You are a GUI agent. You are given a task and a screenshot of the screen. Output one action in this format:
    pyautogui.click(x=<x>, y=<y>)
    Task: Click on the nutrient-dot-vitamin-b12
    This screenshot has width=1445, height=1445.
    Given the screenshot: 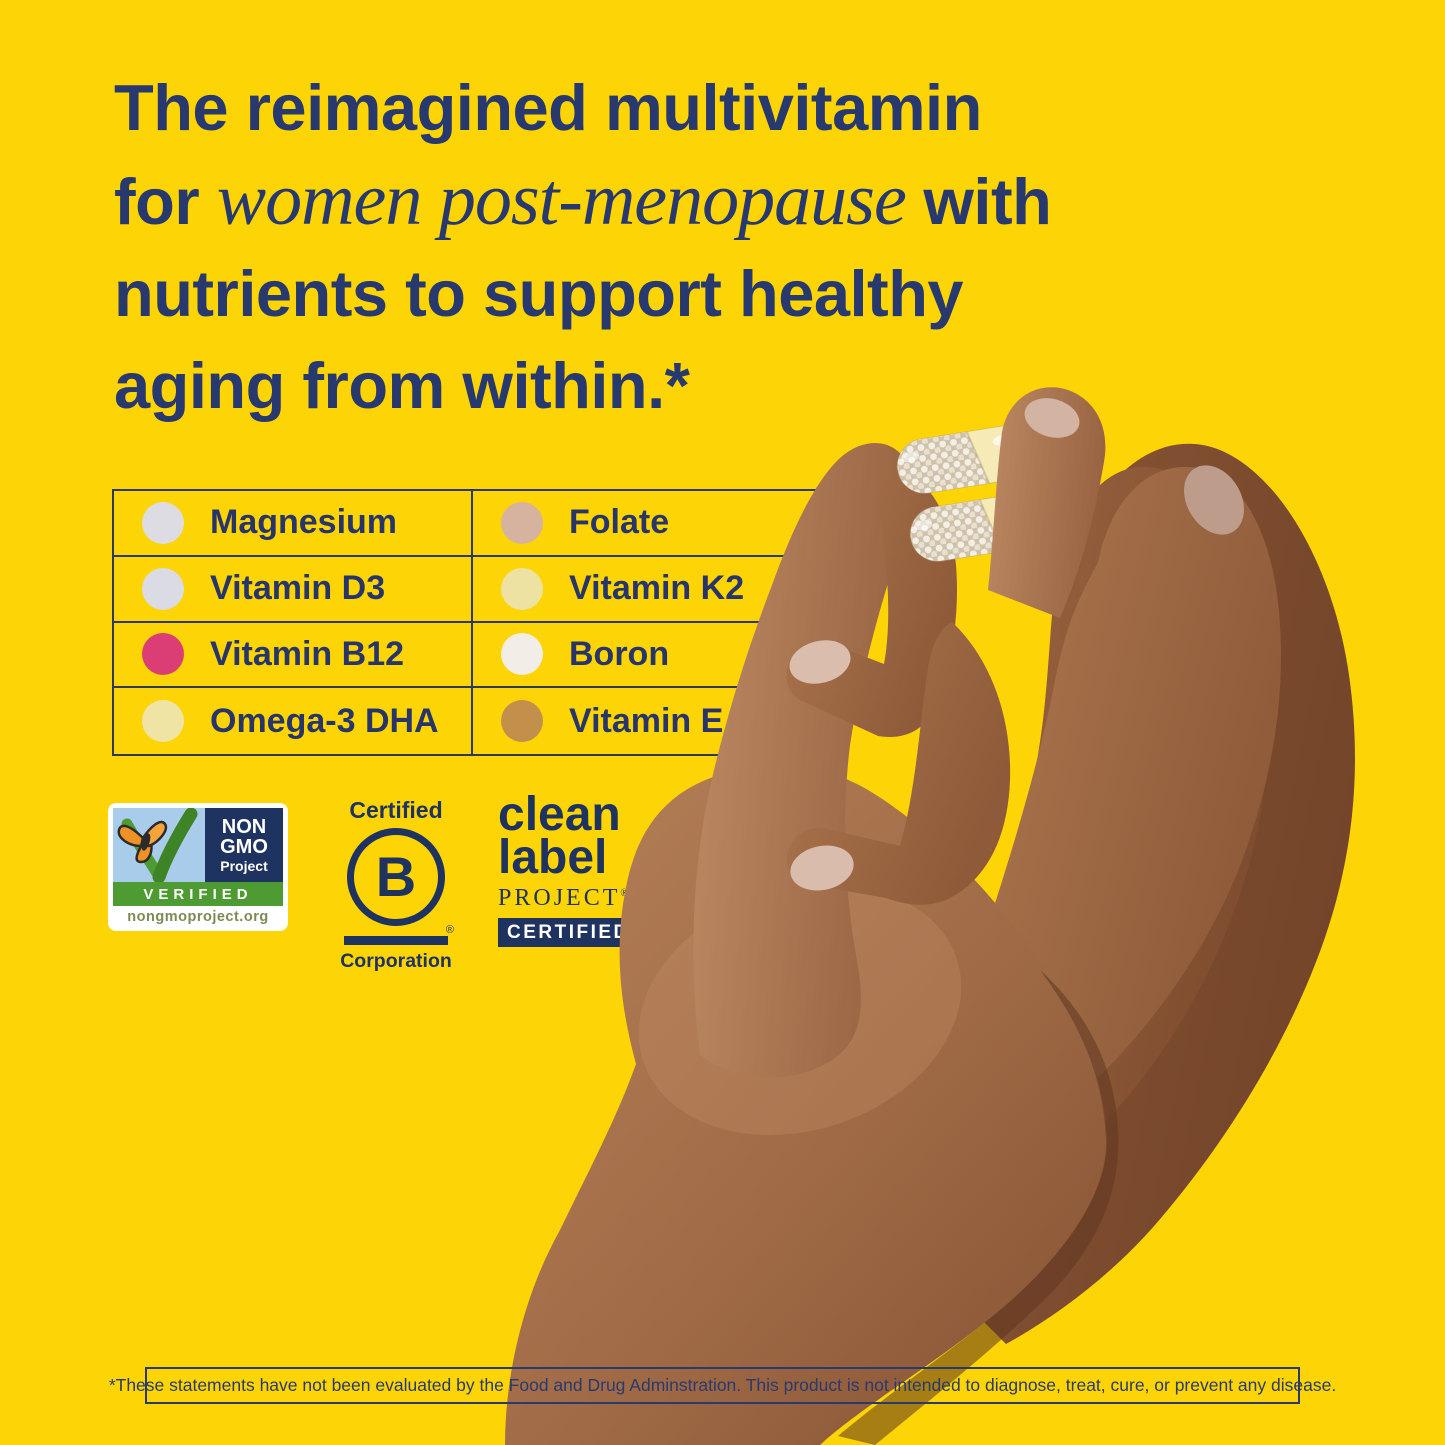 What is the action you would take?
    pyautogui.click(x=163, y=654)
    